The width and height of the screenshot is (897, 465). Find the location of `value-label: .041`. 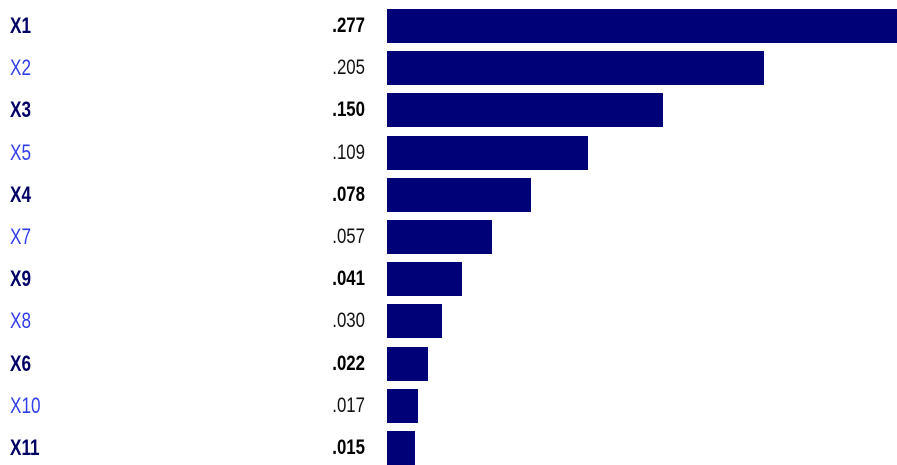

value-label: .041 is located at coordinates (348, 278).